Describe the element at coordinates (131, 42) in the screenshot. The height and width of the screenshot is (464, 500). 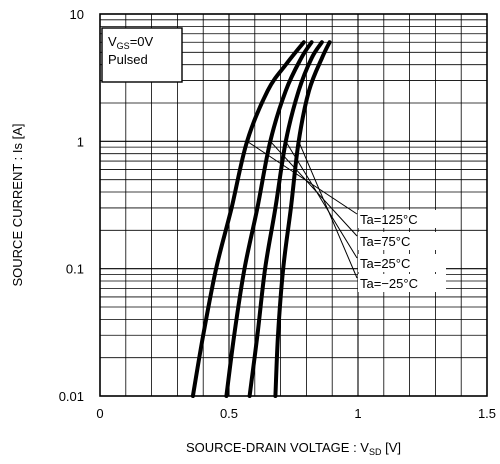
I see `condition-vgs: VGS=0V` at that location.